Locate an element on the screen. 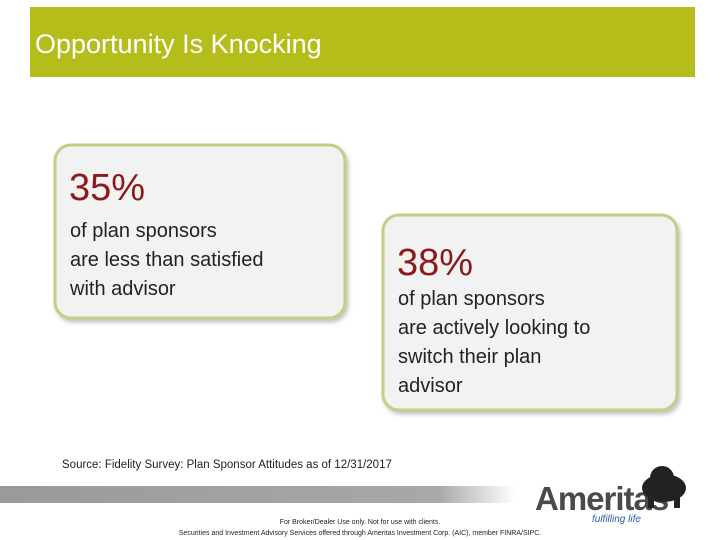 The height and width of the screenshot is (540, 720). callout-line: switch their plan is located at coordinates (469, 357).